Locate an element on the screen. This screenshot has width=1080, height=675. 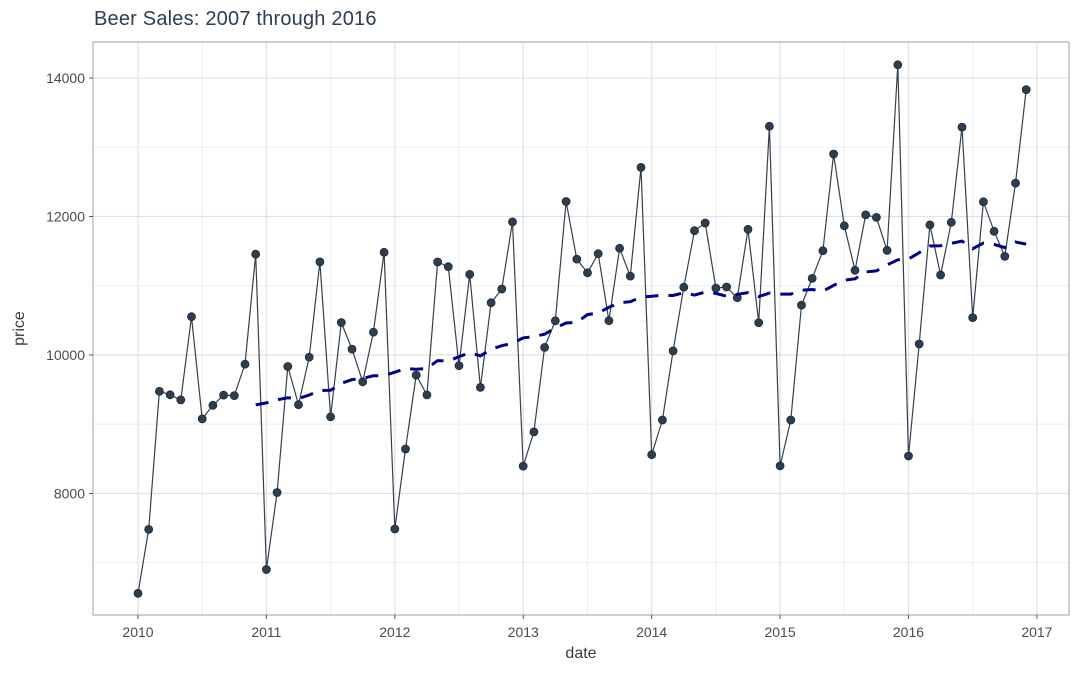
y-tick-label: 8000 is located at coordinates (69, 493).